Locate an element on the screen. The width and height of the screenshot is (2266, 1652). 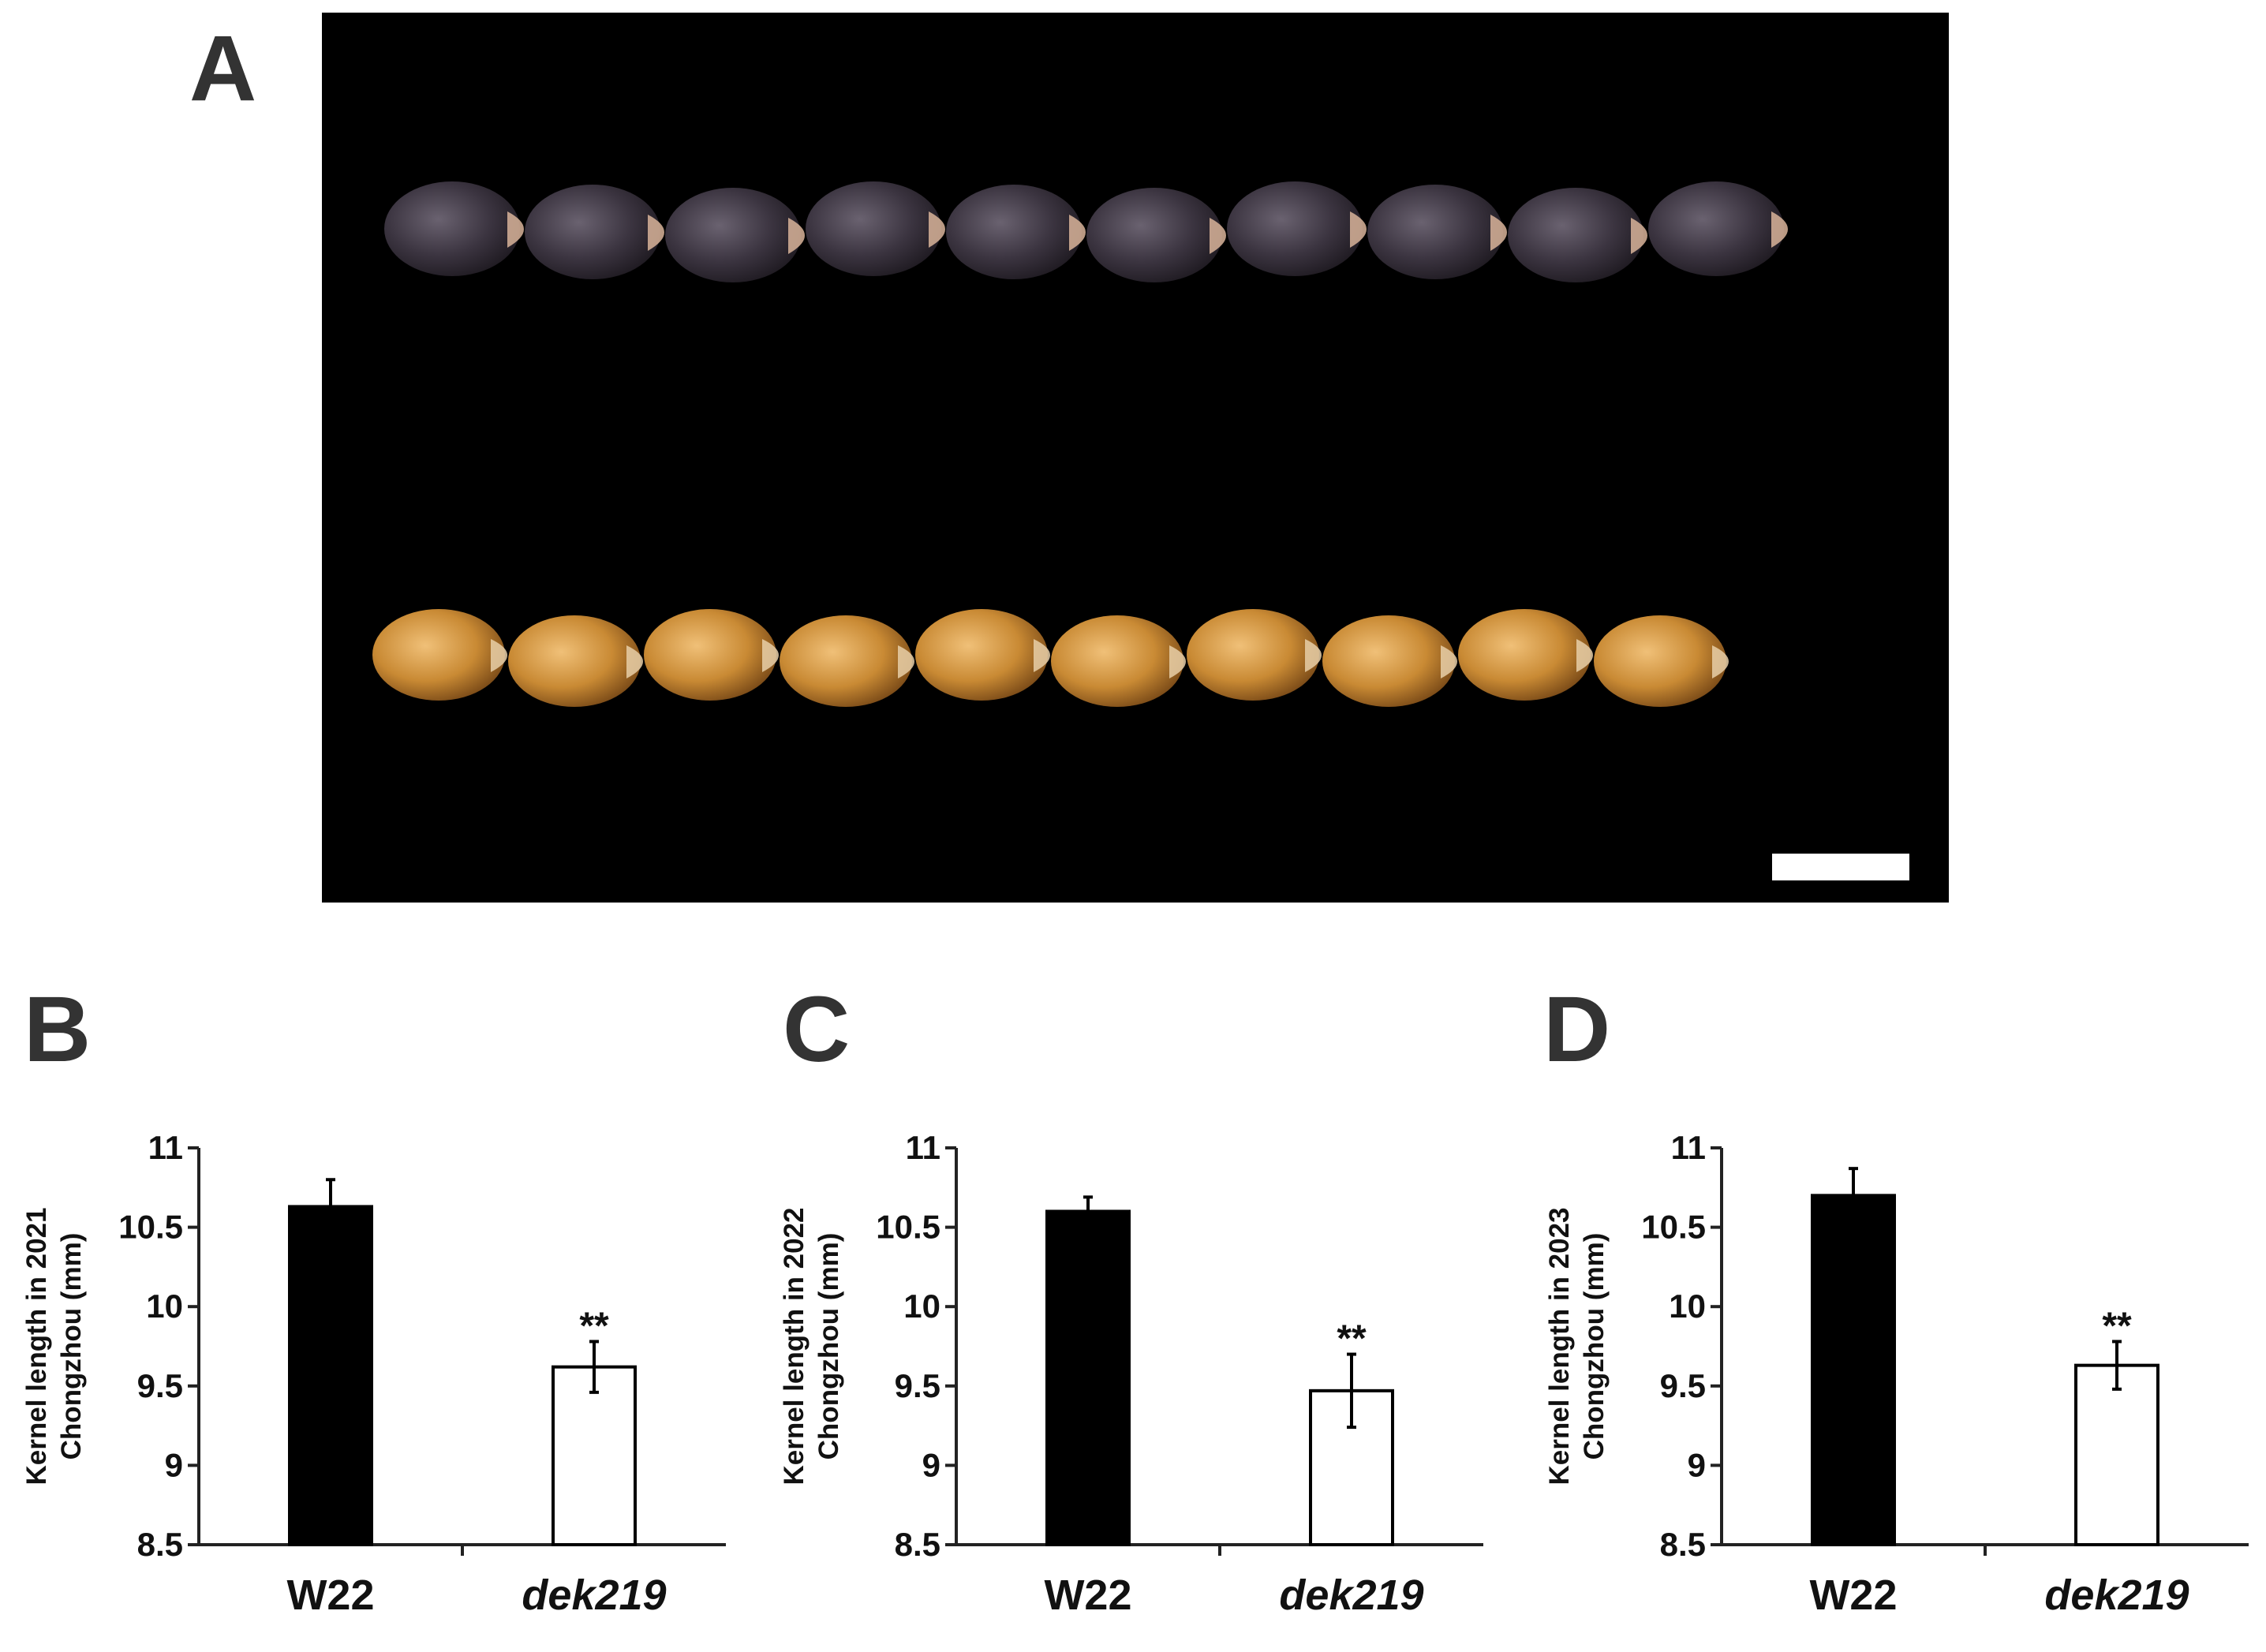
yellow-kernel-row is located at coordinates (1050, 658).